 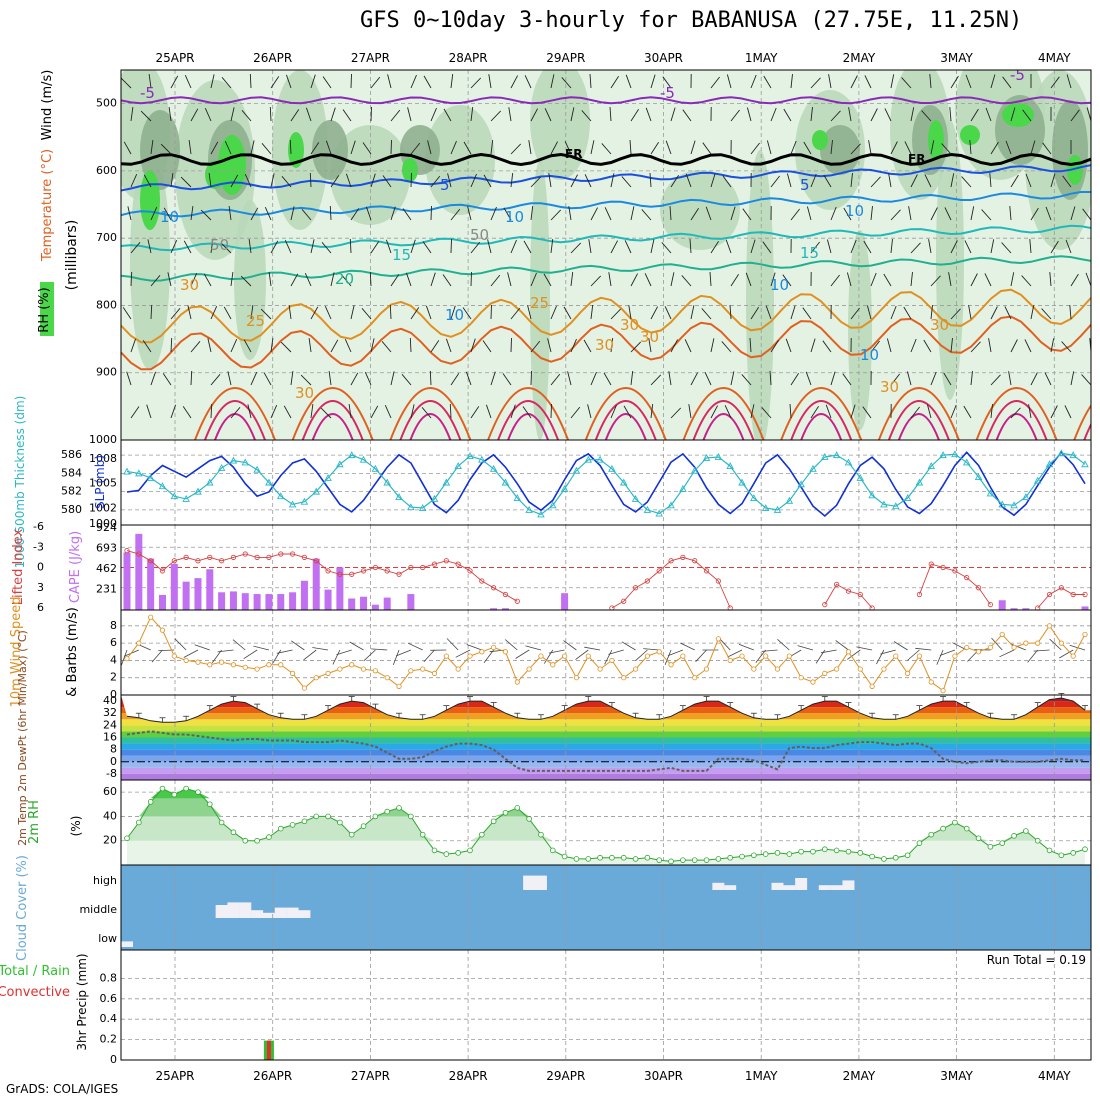 What do you see at coordinates (22, 738) in the screenshot?
I see `temp2m-label: 2m Temp 2m DewPt (6hr Min/Max) (°C)` at bounding box center [22, 738].